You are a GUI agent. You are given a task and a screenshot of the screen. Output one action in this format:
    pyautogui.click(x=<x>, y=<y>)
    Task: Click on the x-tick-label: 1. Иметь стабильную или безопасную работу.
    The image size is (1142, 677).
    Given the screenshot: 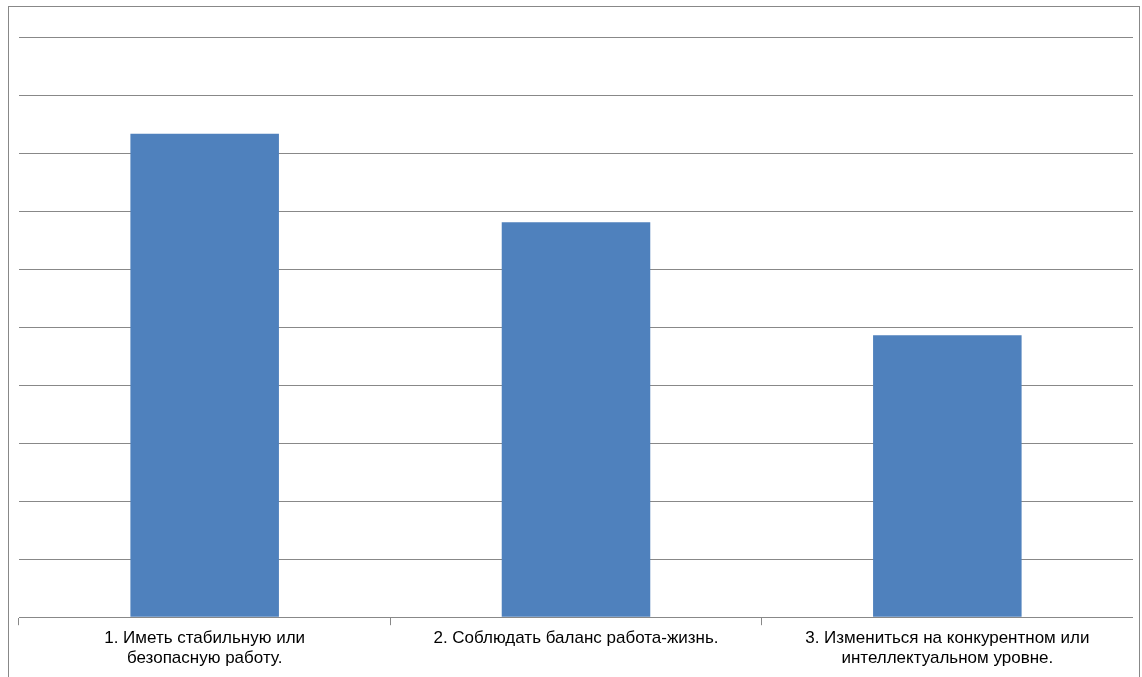 What is the action you would take?
    pyautogui.click(x=205, y=648)
    